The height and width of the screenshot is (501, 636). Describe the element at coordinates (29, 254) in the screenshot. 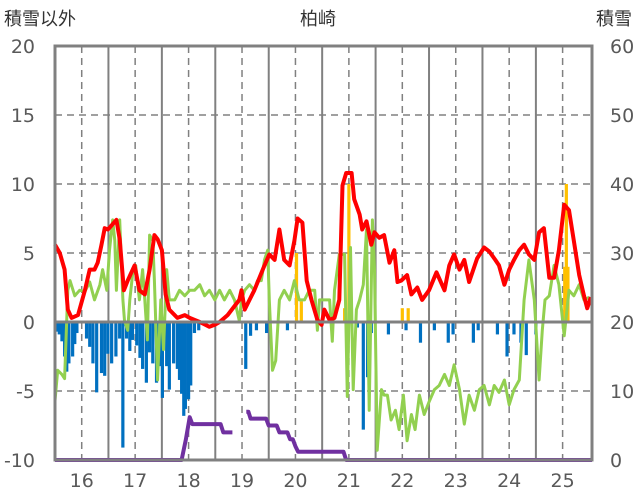

I see `y-left-tick-label: 5` at that location.